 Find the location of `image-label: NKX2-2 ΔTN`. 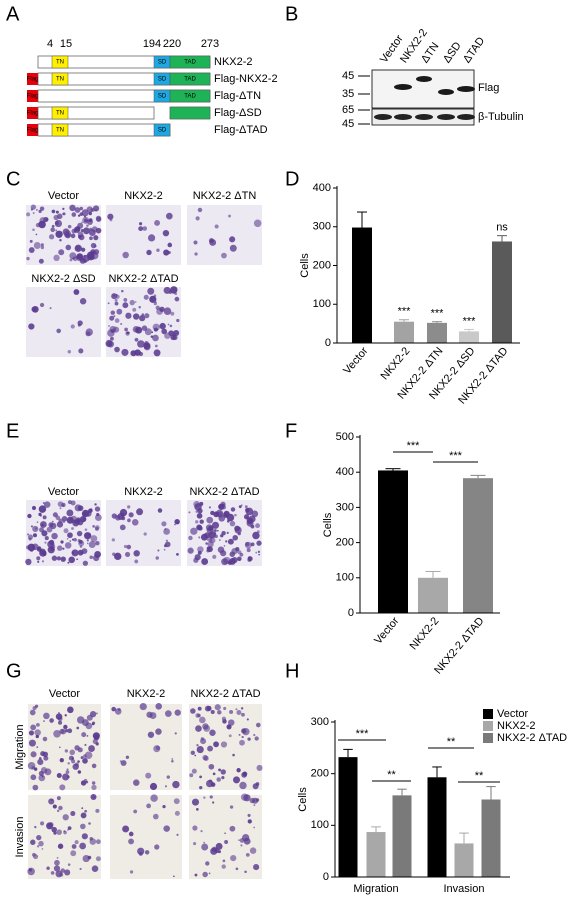

image-label: NKX2-2 ΔTN is located at coordinates (225, 196).